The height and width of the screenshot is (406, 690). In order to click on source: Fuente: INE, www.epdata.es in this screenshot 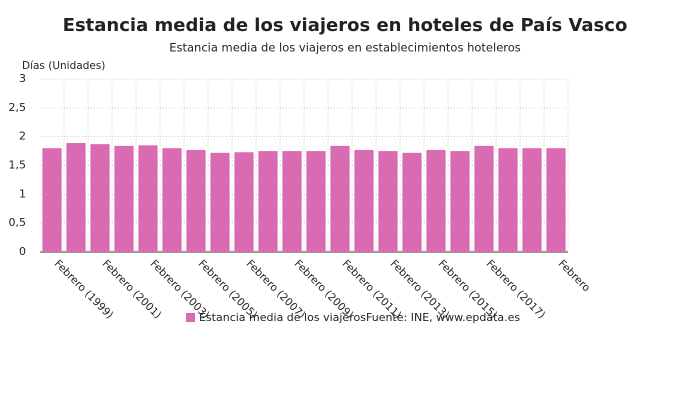, I will do `click(443, 317)`.